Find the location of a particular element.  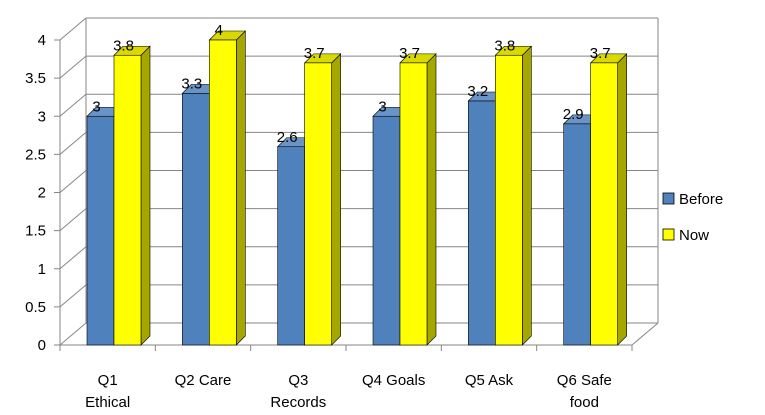

floor-right-edge is located at coordinates (645, 334).